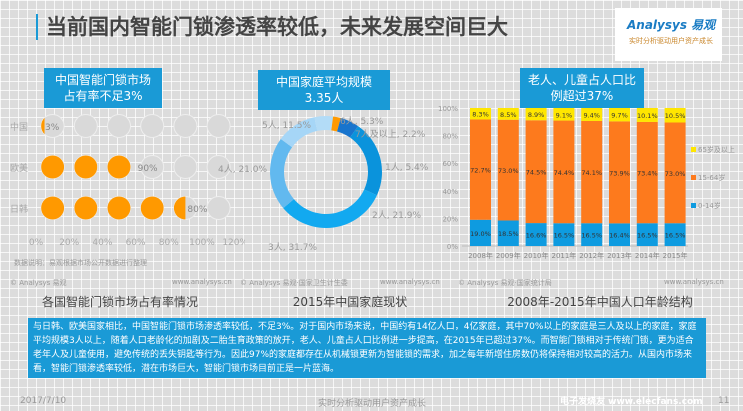  What do you see at coordinates (505, 283) in the screenshot?
I see `panel3-source: © Analysys 易观·国家统计局` at bounding box center [505, 283].